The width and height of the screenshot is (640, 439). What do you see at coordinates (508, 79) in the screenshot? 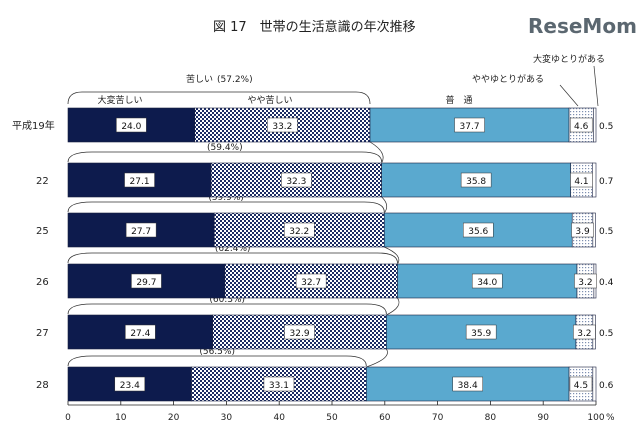
I see `legend-label-somewhat-comfortable: ややゆとりがある` at bounding box center [508, 79].